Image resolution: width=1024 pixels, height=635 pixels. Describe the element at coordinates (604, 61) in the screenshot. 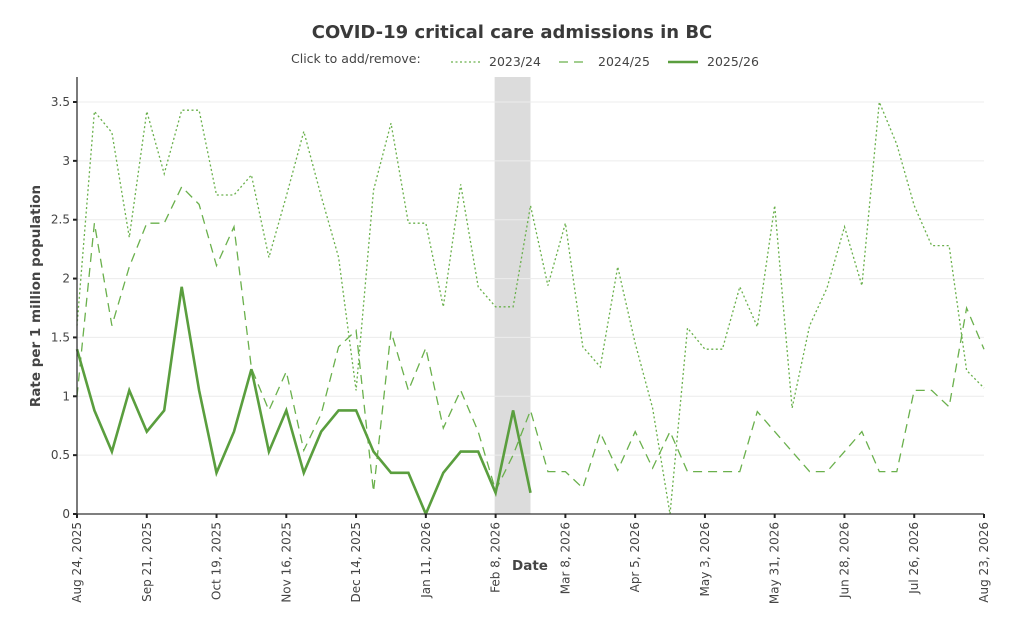

I see `legend-item-2024-25: 2024/25` at that location.